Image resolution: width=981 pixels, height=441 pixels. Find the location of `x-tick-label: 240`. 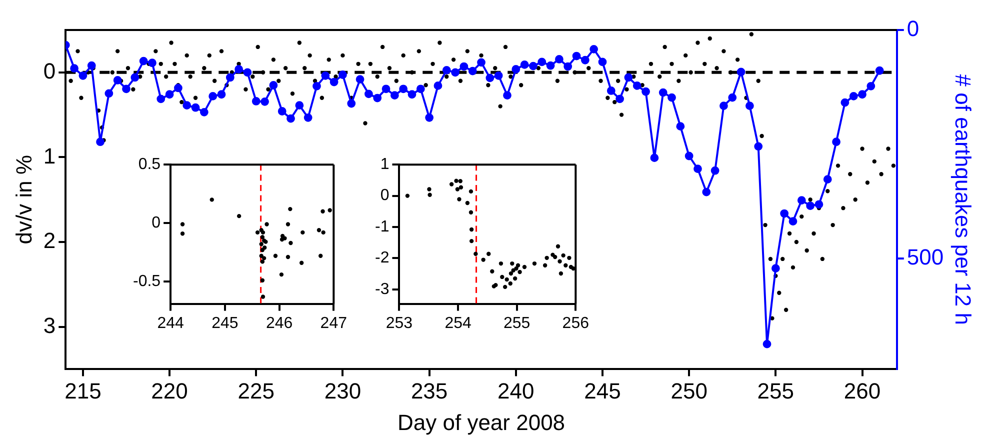

x-tick-label: 240 is located at coordinates (516, 391).